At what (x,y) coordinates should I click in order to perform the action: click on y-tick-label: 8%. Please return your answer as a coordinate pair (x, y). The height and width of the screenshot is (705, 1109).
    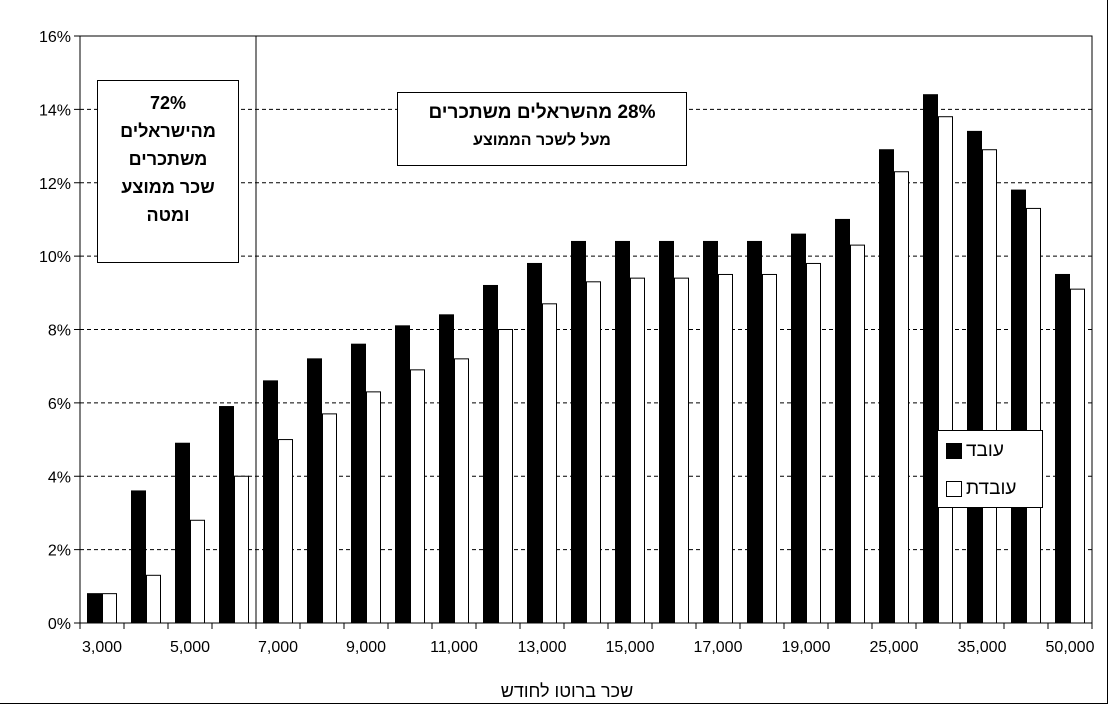
    Looking at the image, I should click on (59, 331).